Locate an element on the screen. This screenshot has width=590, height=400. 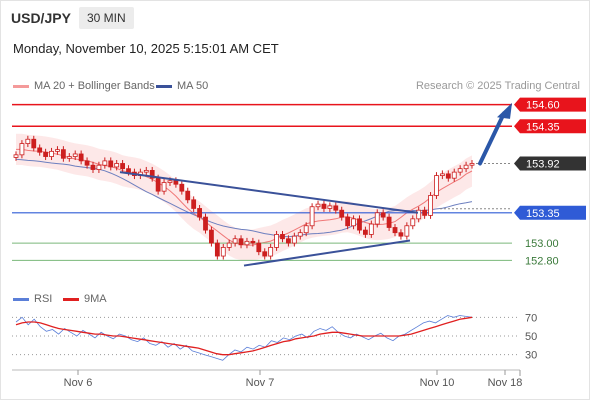
rsi-tick-50: 50 is located at coordinates (531, 337).